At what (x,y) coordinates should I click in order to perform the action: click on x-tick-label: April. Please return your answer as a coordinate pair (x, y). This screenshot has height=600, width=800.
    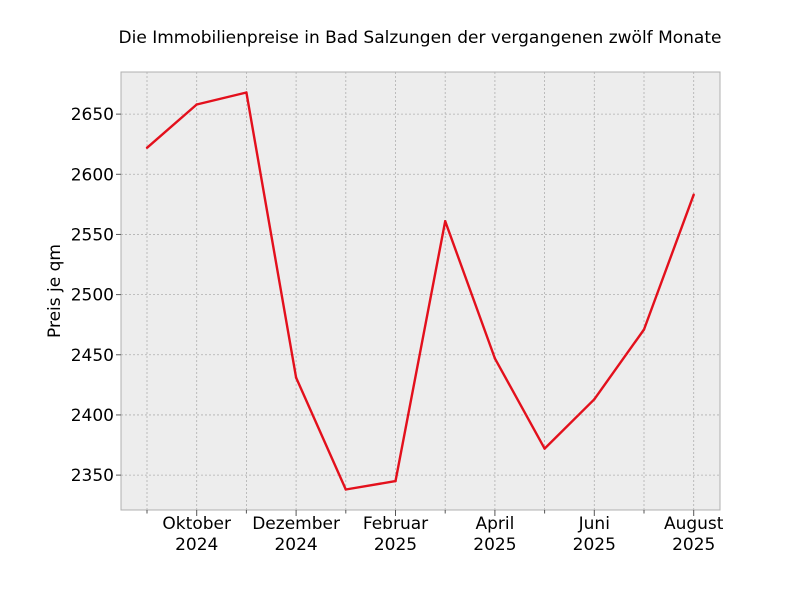
    Looking at the image, I should click on (494, 524).